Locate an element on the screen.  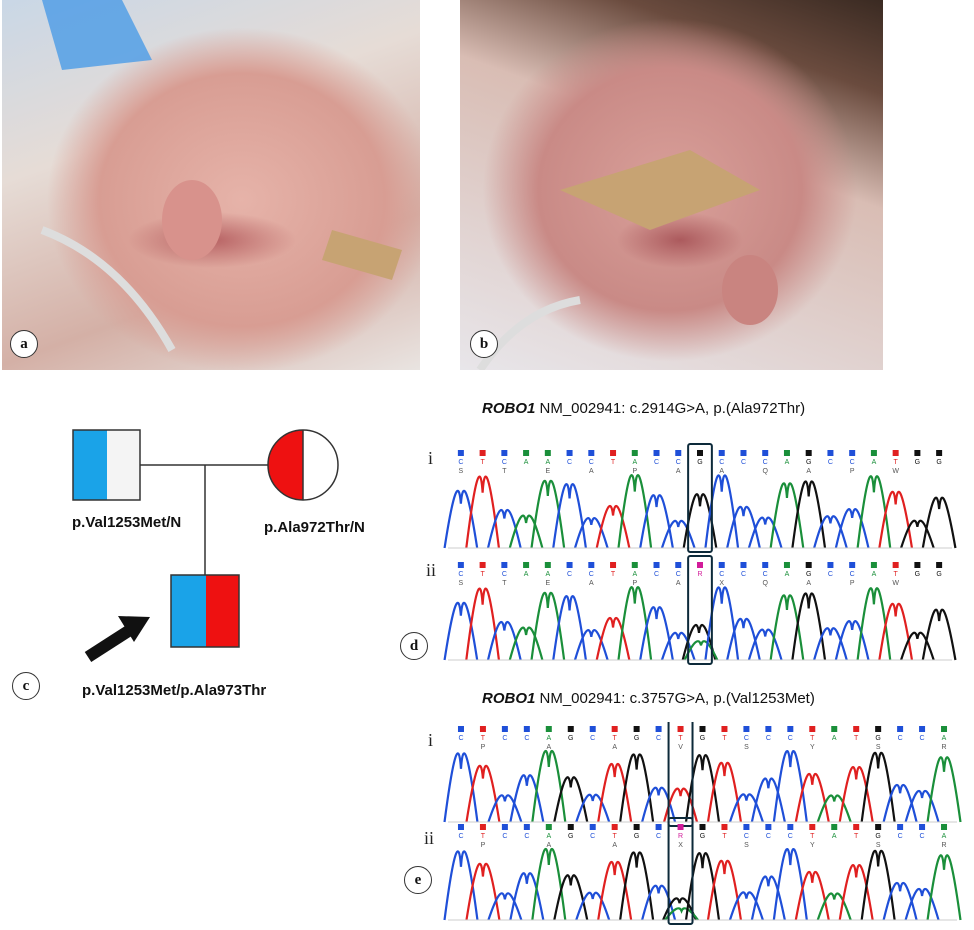
d-i-aa-14: Q is located at coordinates (765, 471).